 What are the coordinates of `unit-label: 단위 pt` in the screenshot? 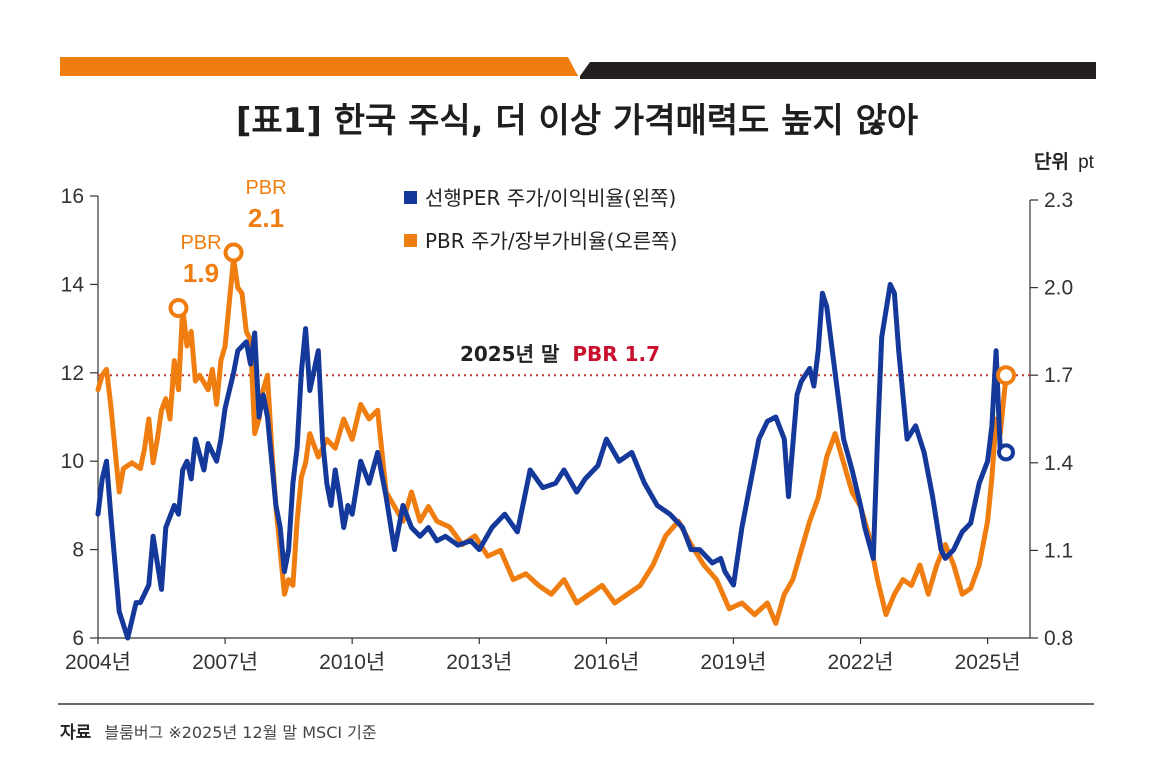 It's located at (1064, 162).